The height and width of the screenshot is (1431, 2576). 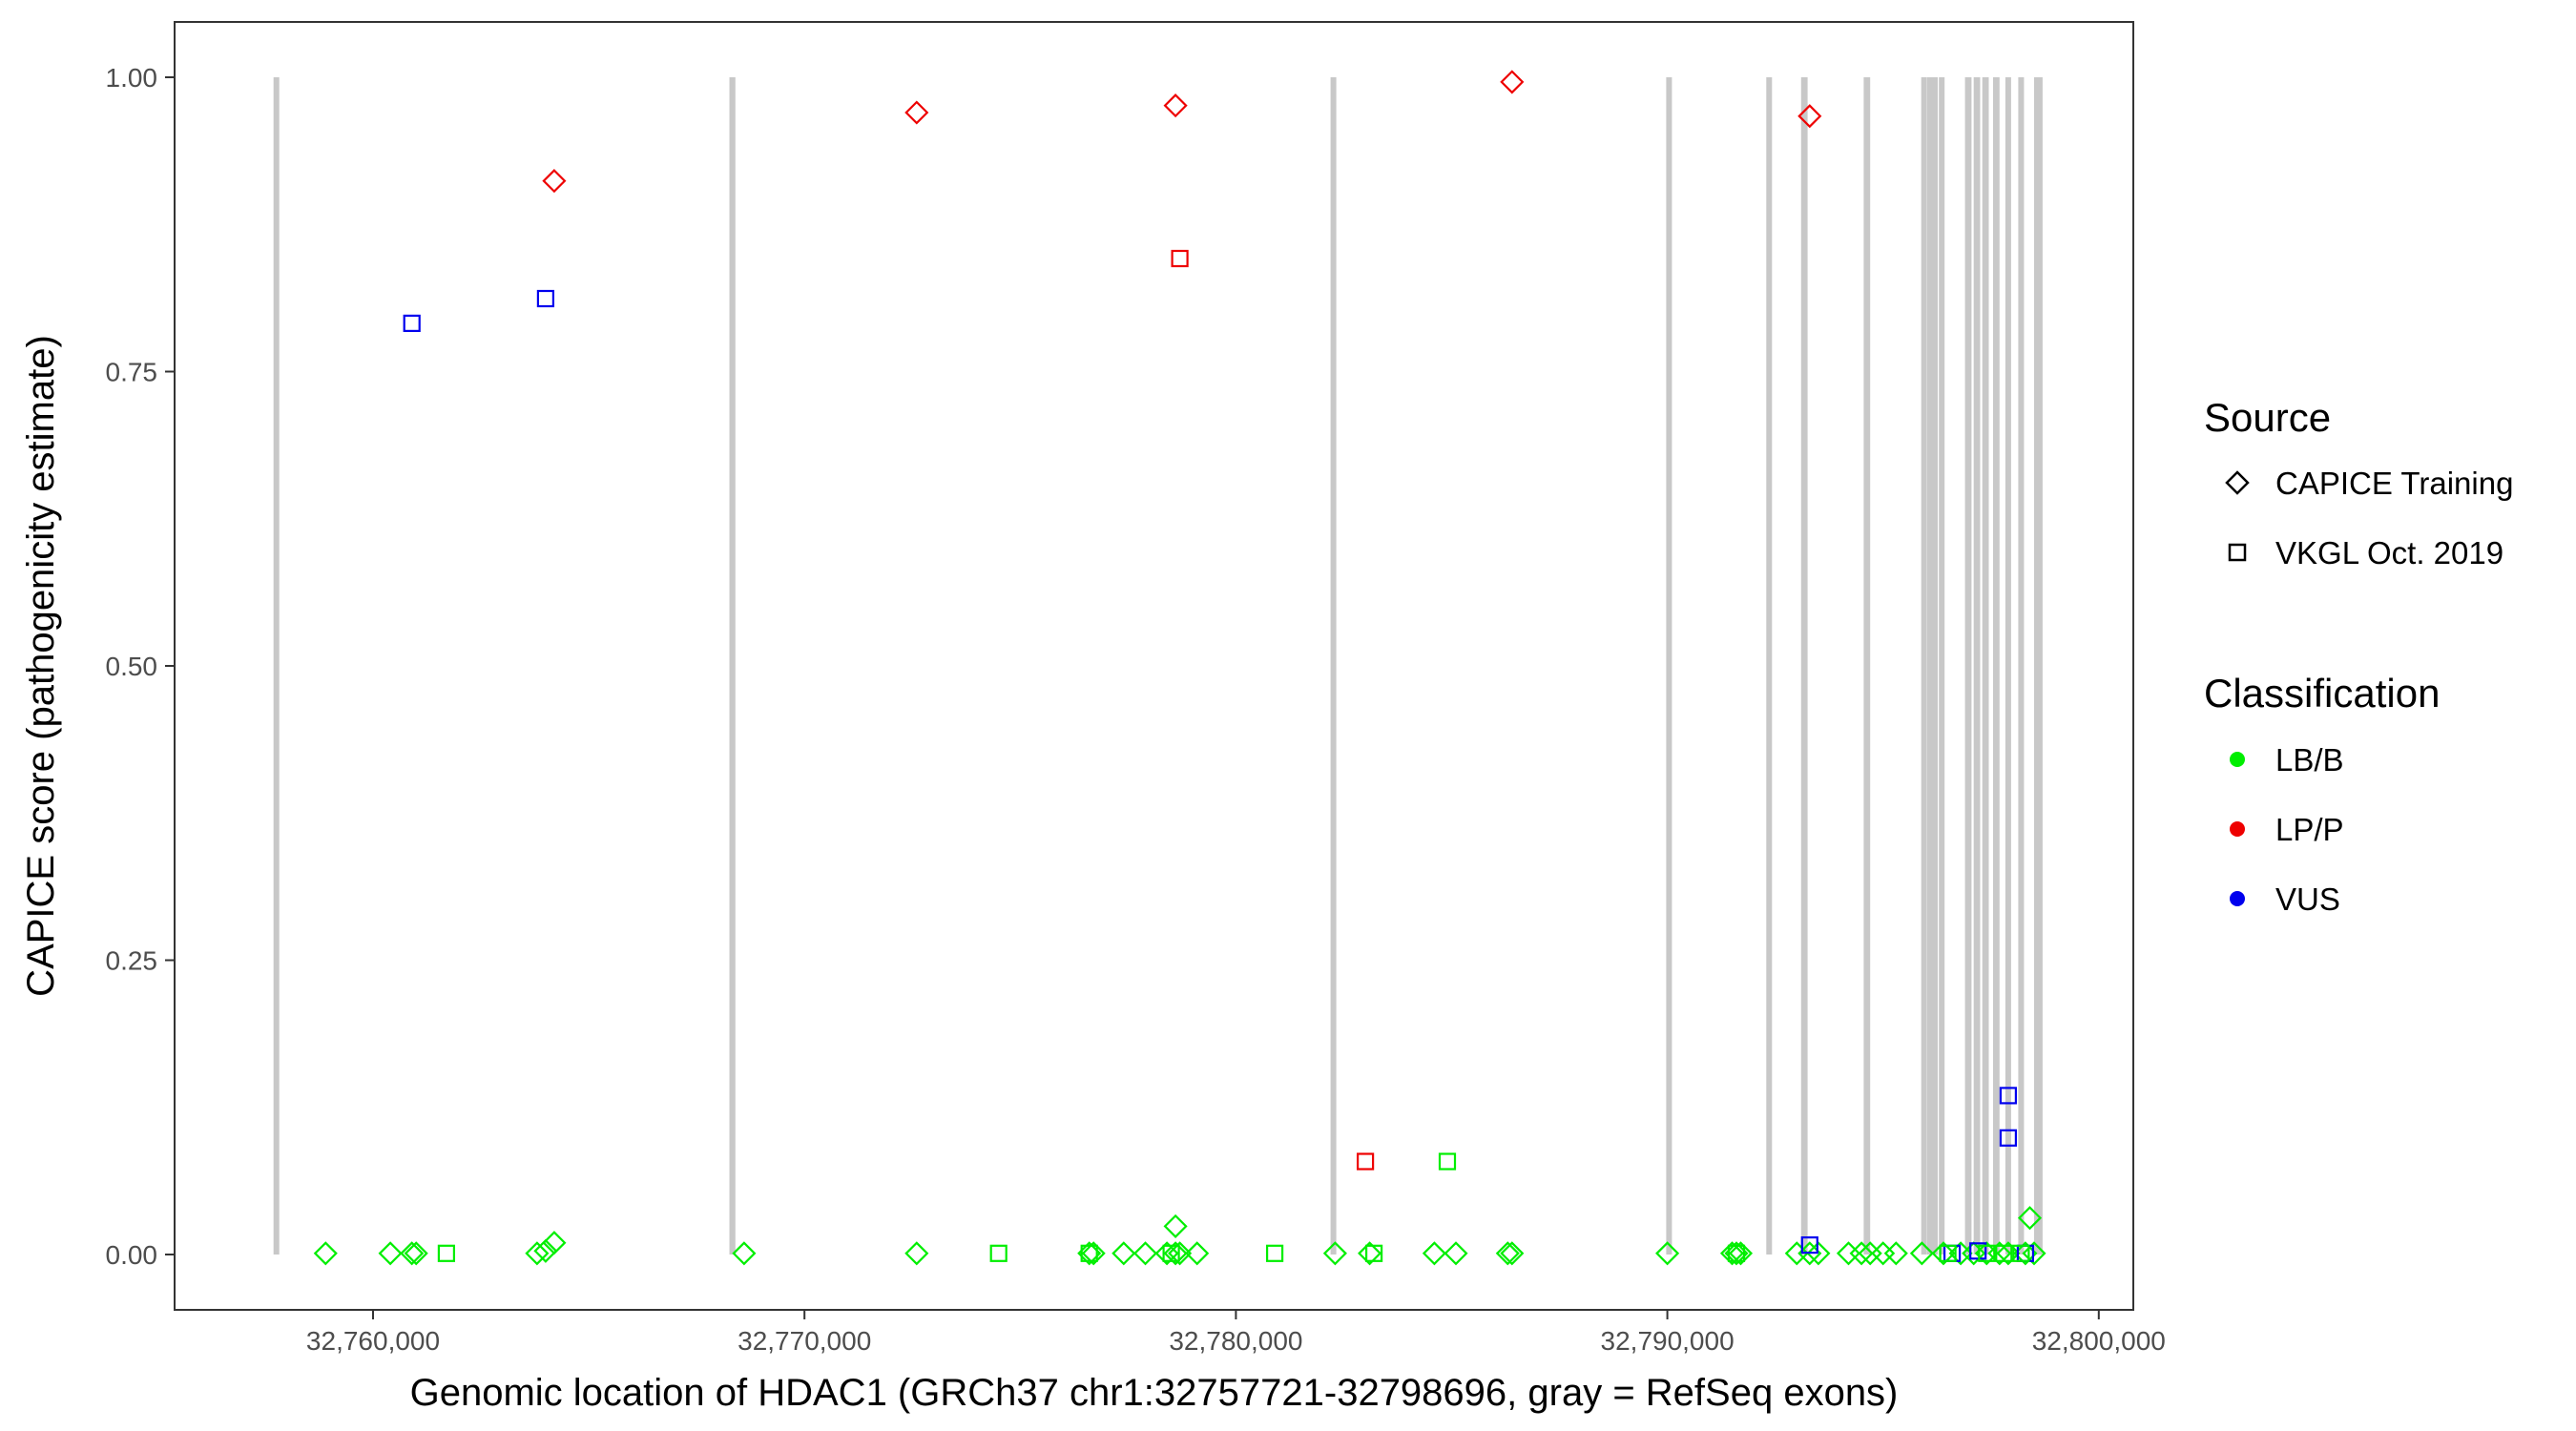 I want to click on legend-label-lpp: LP/P, so click(x=2309, y=829).